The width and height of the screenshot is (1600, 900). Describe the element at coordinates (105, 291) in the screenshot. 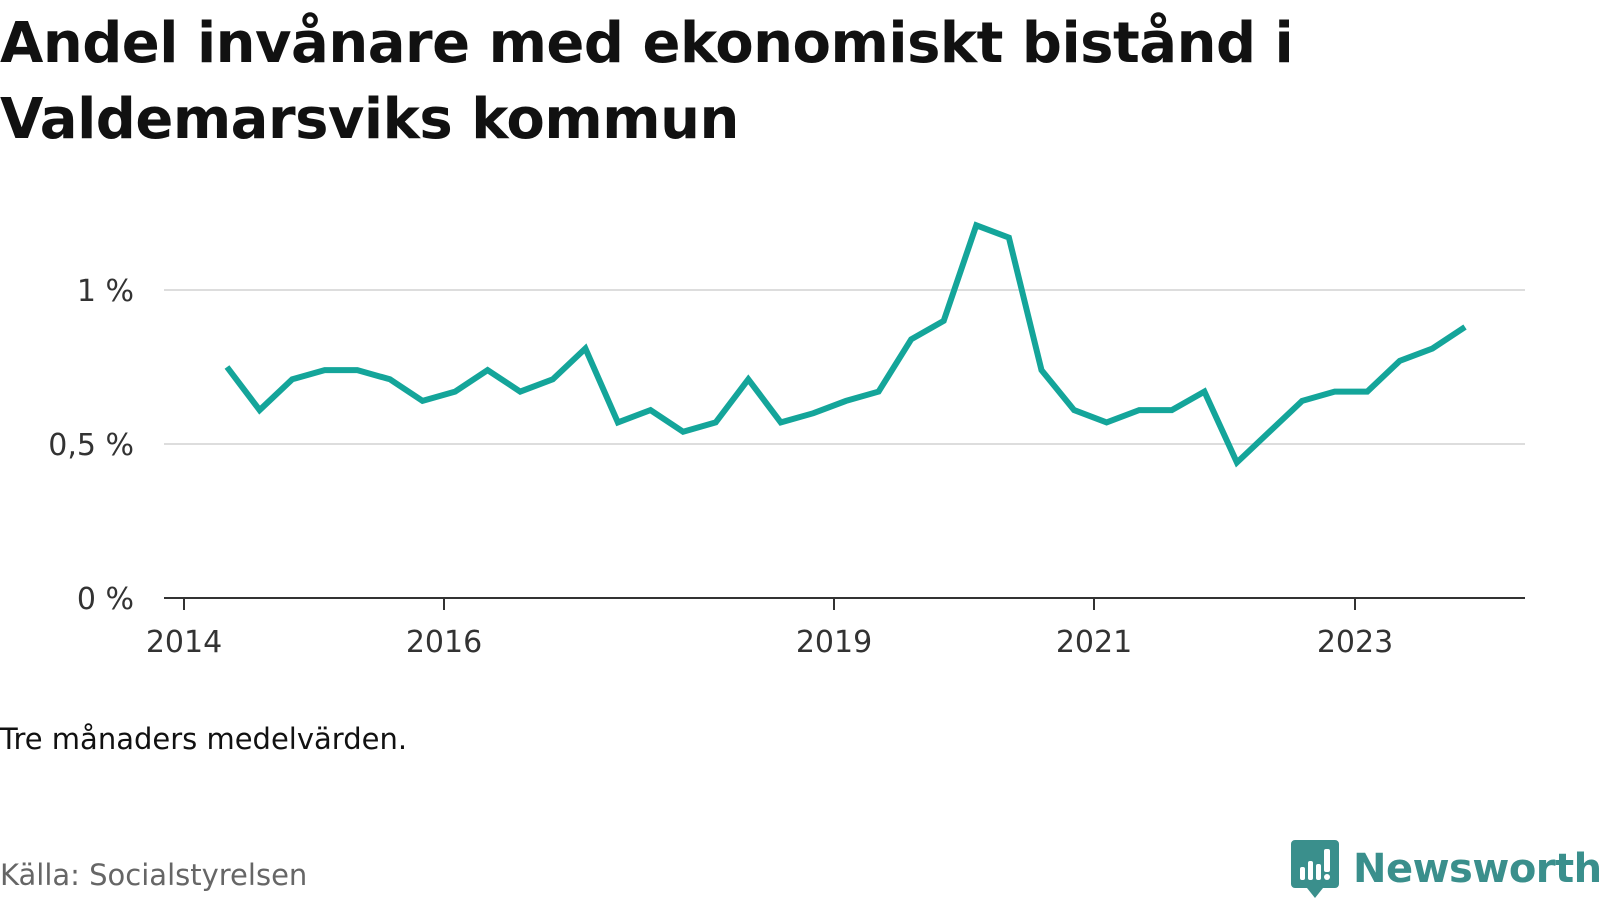

I see `y-tick-label: 1 %` at that location.